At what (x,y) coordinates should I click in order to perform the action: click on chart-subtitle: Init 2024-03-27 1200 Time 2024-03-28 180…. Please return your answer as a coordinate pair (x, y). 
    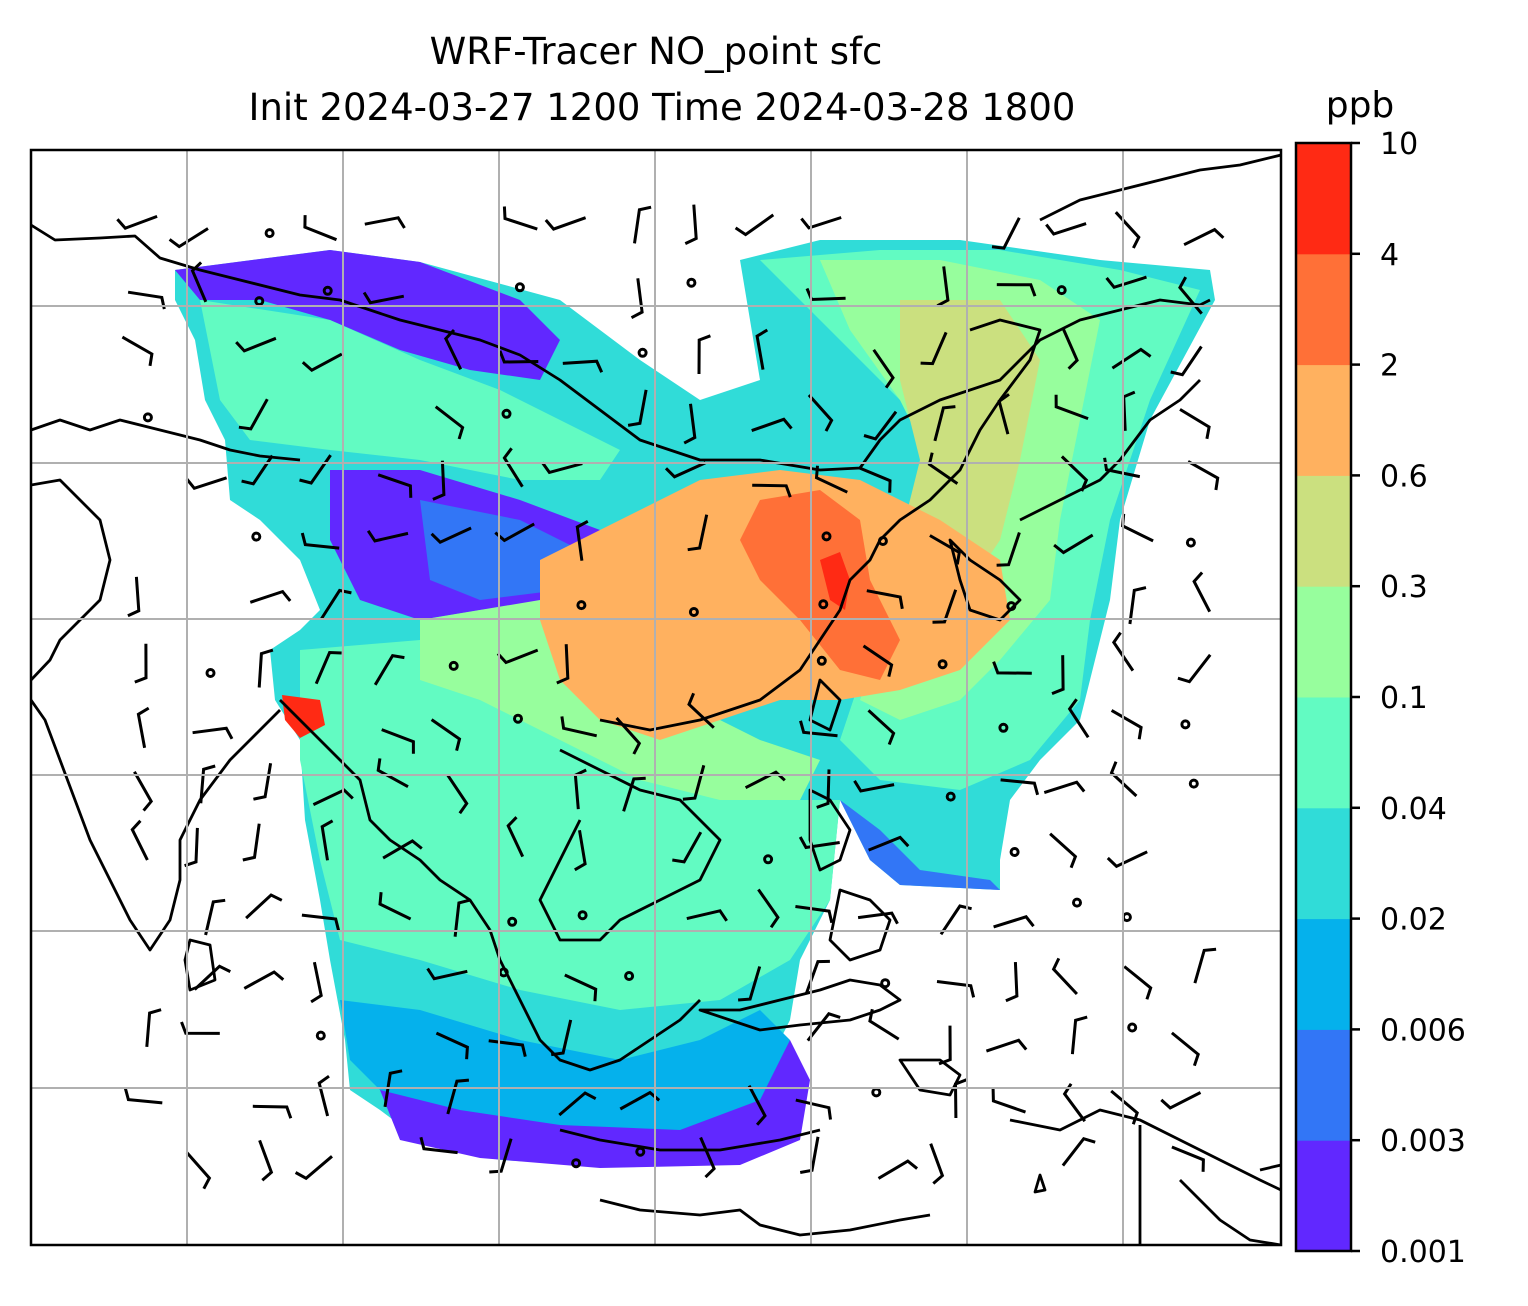
    Looking at the image, I should click on (662, 107).